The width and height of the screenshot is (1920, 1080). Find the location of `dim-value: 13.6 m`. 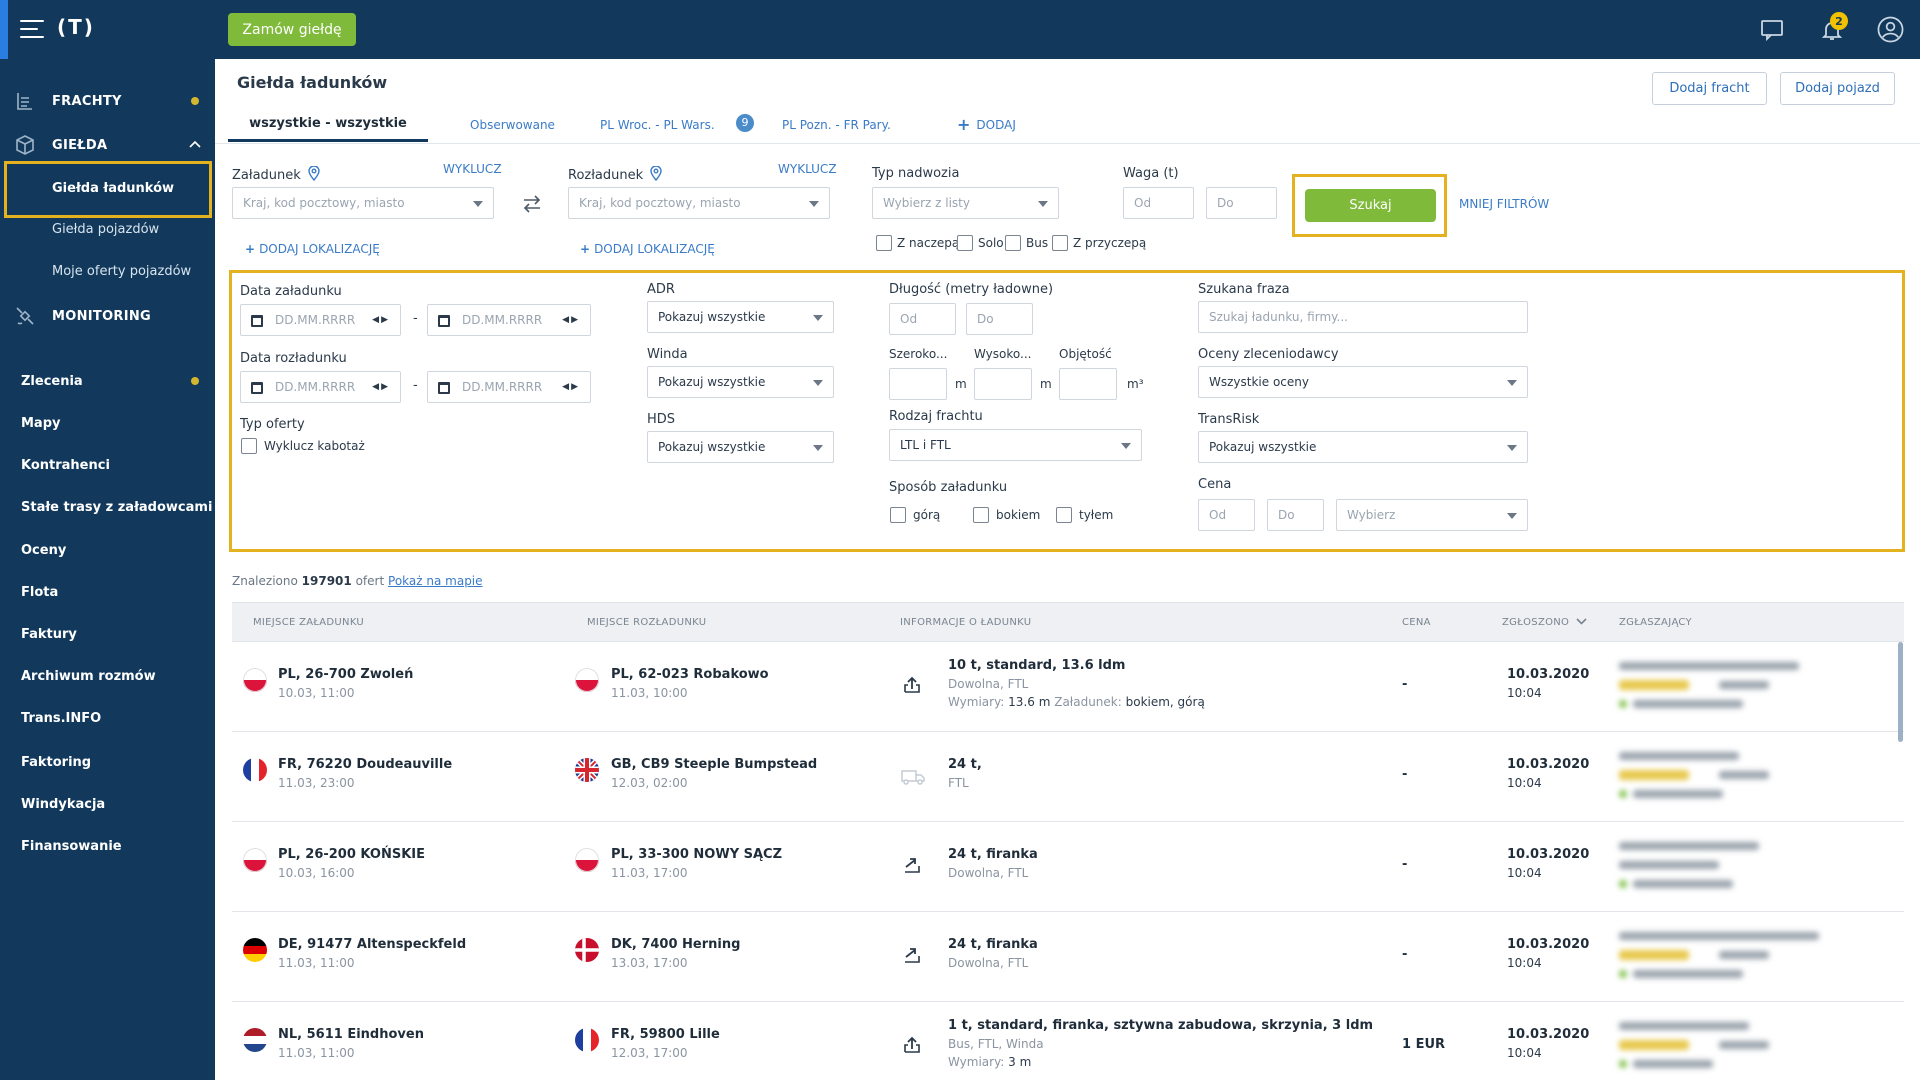

dim-value: 13.6 m is located at coordinates (1029, 702).